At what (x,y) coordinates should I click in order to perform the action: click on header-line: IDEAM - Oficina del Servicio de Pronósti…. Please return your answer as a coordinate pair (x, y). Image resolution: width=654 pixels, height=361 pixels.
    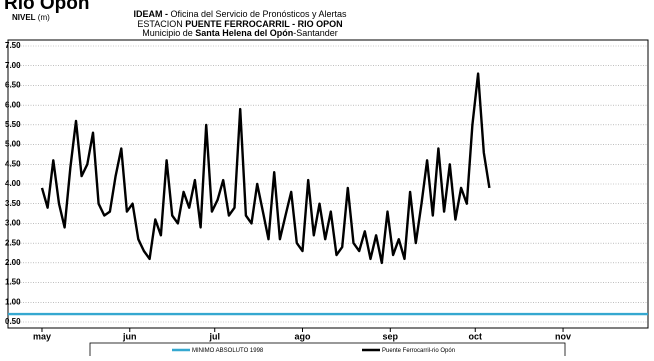
    Looking at the image, I should click on (240, 14).